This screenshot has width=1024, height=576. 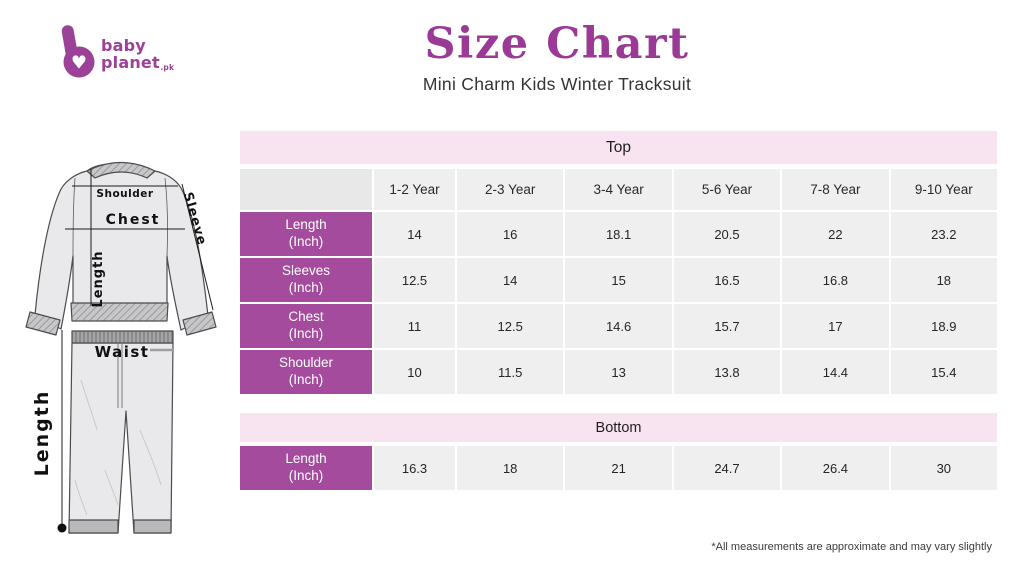 I want to click on diagram-label-length-top: Length, so click(x=98, y=278).